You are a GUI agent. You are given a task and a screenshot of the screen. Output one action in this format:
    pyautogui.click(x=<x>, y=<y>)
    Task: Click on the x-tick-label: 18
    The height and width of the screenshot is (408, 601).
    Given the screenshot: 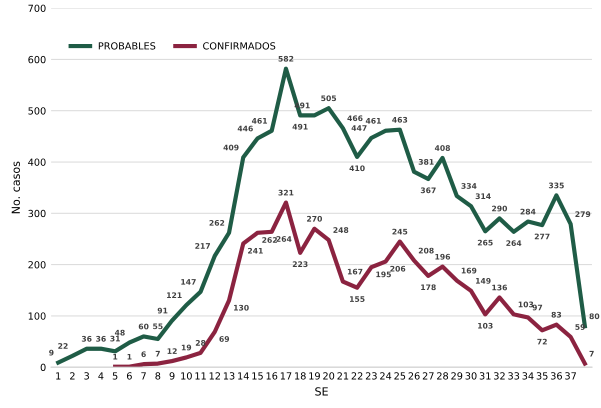 What is the action you would take?
    pyautogui.click(x=300, y=376)
    